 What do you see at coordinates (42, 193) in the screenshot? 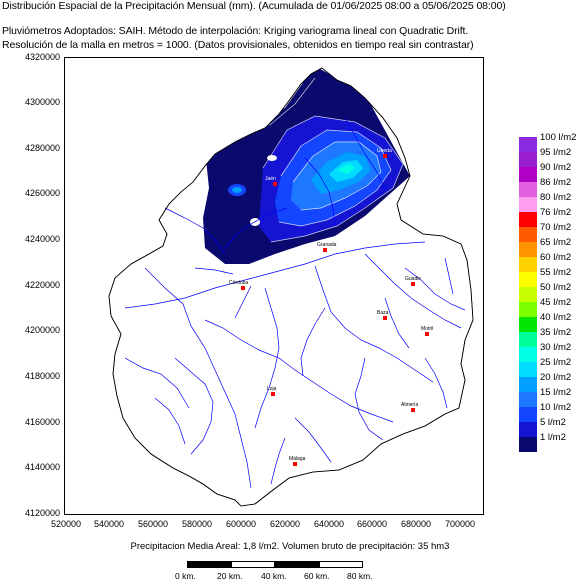
I see `y-tick-label: 4260000` at bounding box center [42, 193].